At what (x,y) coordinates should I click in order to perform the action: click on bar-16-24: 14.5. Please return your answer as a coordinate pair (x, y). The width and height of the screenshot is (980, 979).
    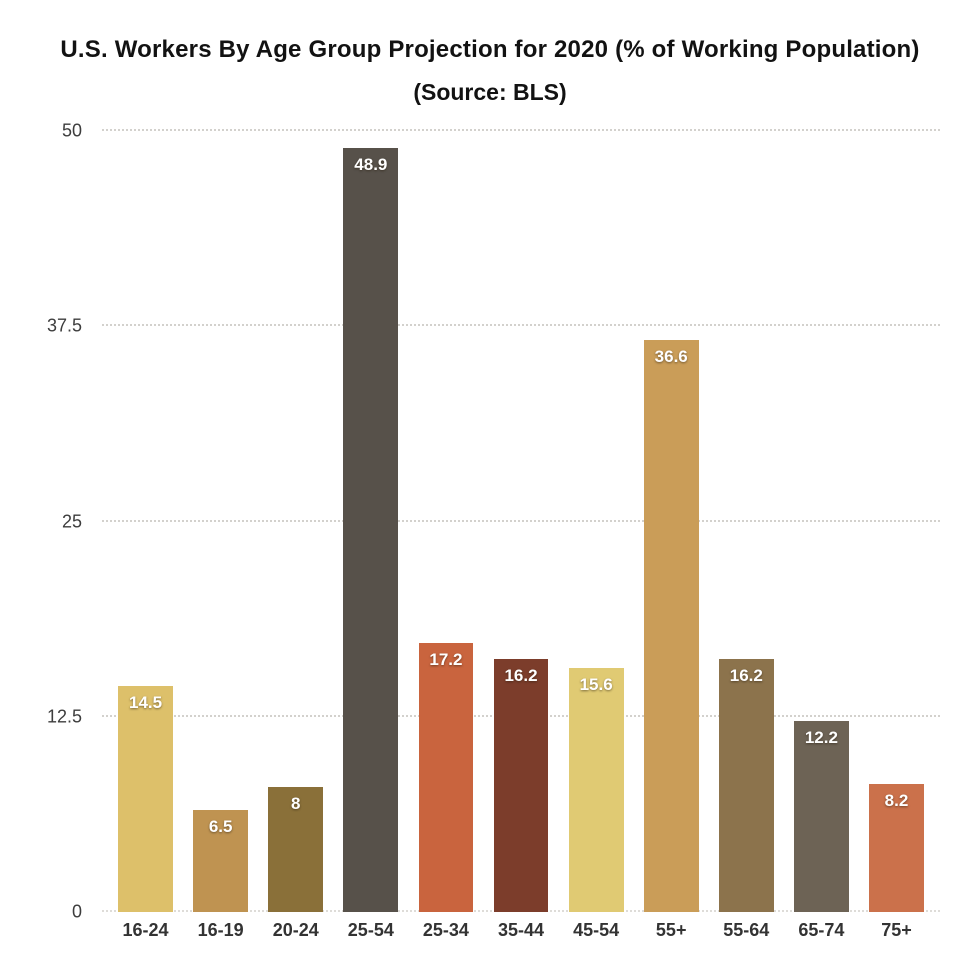
    Looking at the image, I should click on (145, 798).